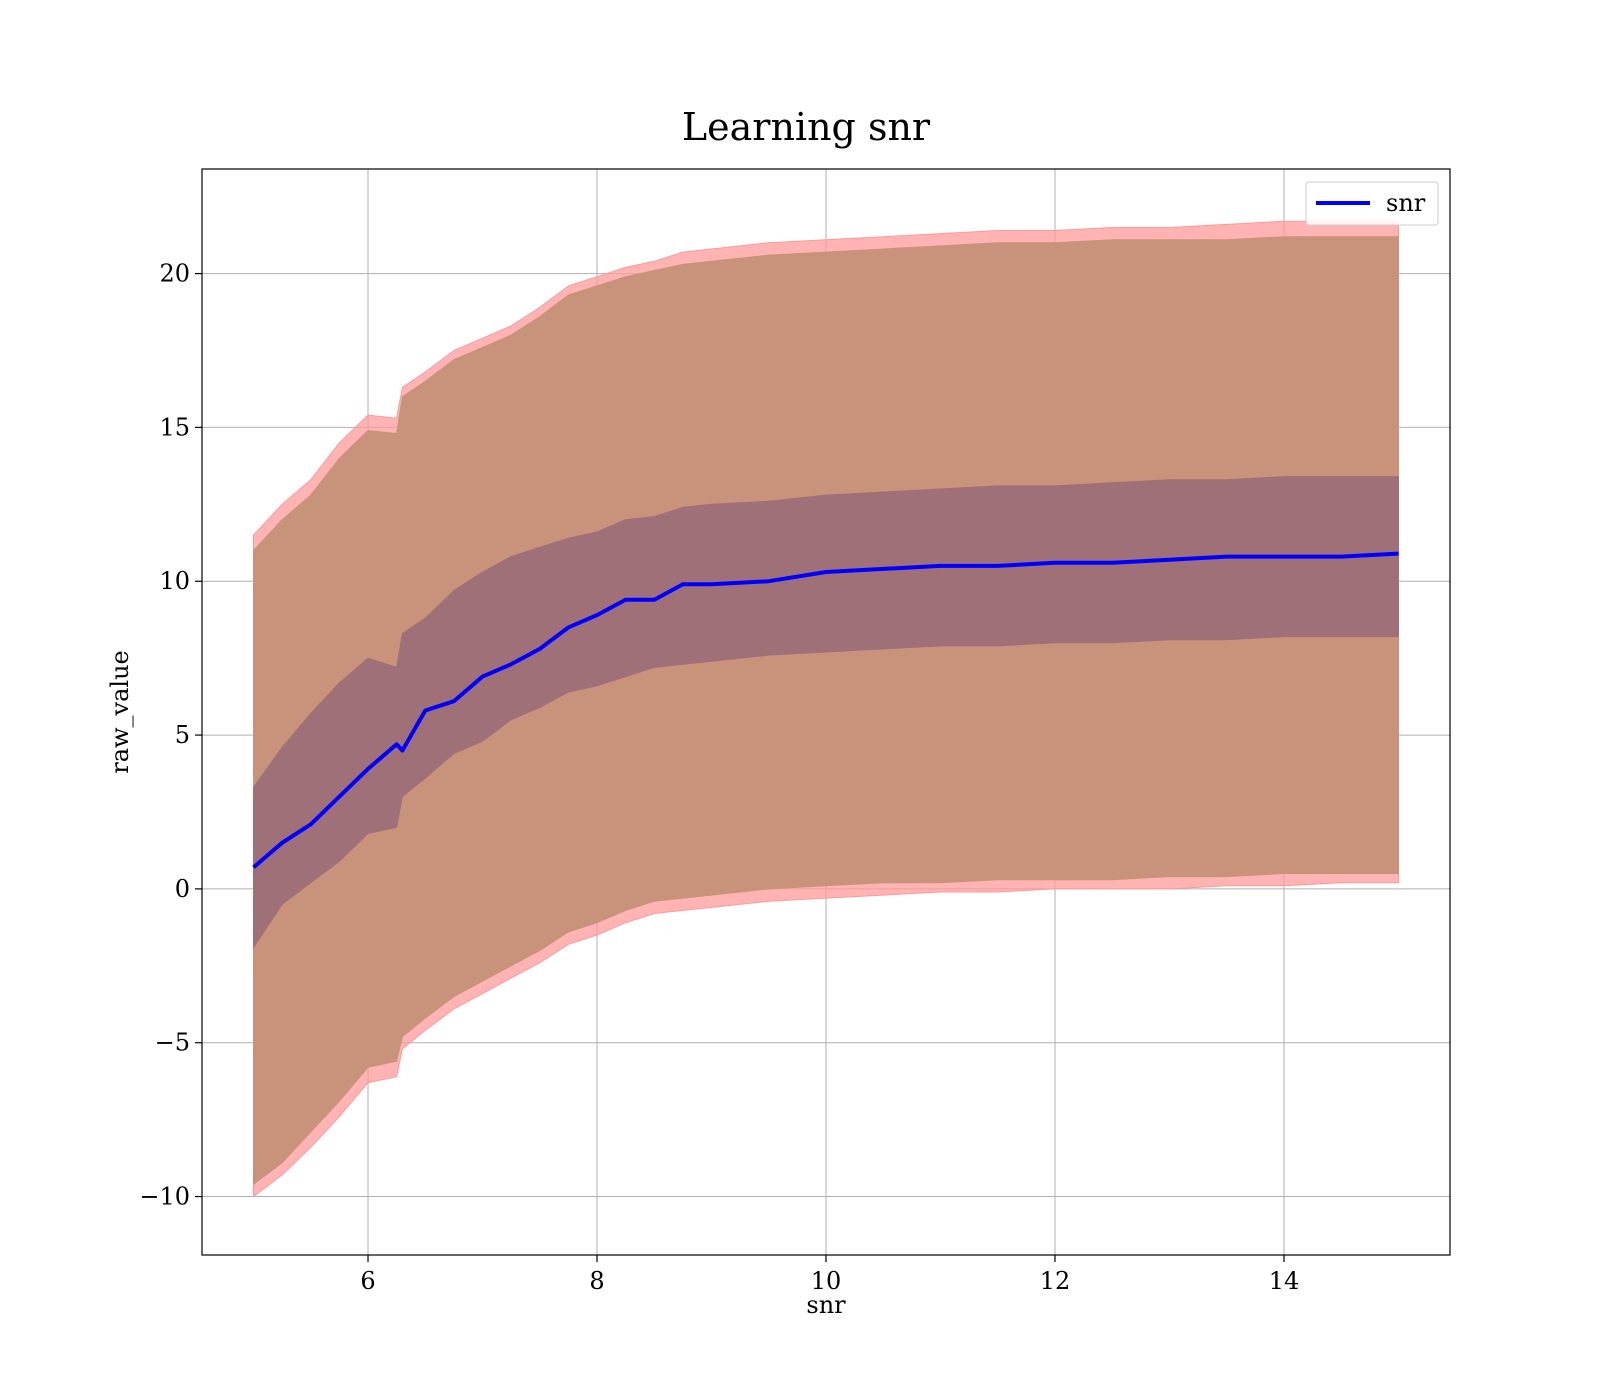 The image size is (1600, 1400). What do you see at coordinates (826, 1281) in the screenshot?
I see `x-tick-label-2: 10` at bounding box center [826, 1281].